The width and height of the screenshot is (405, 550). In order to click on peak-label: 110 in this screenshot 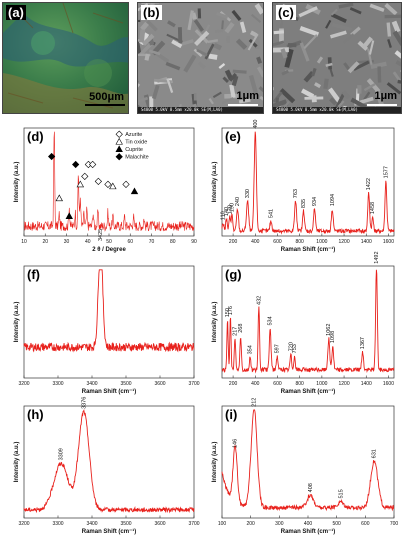, I will do `click(224, 215)`.